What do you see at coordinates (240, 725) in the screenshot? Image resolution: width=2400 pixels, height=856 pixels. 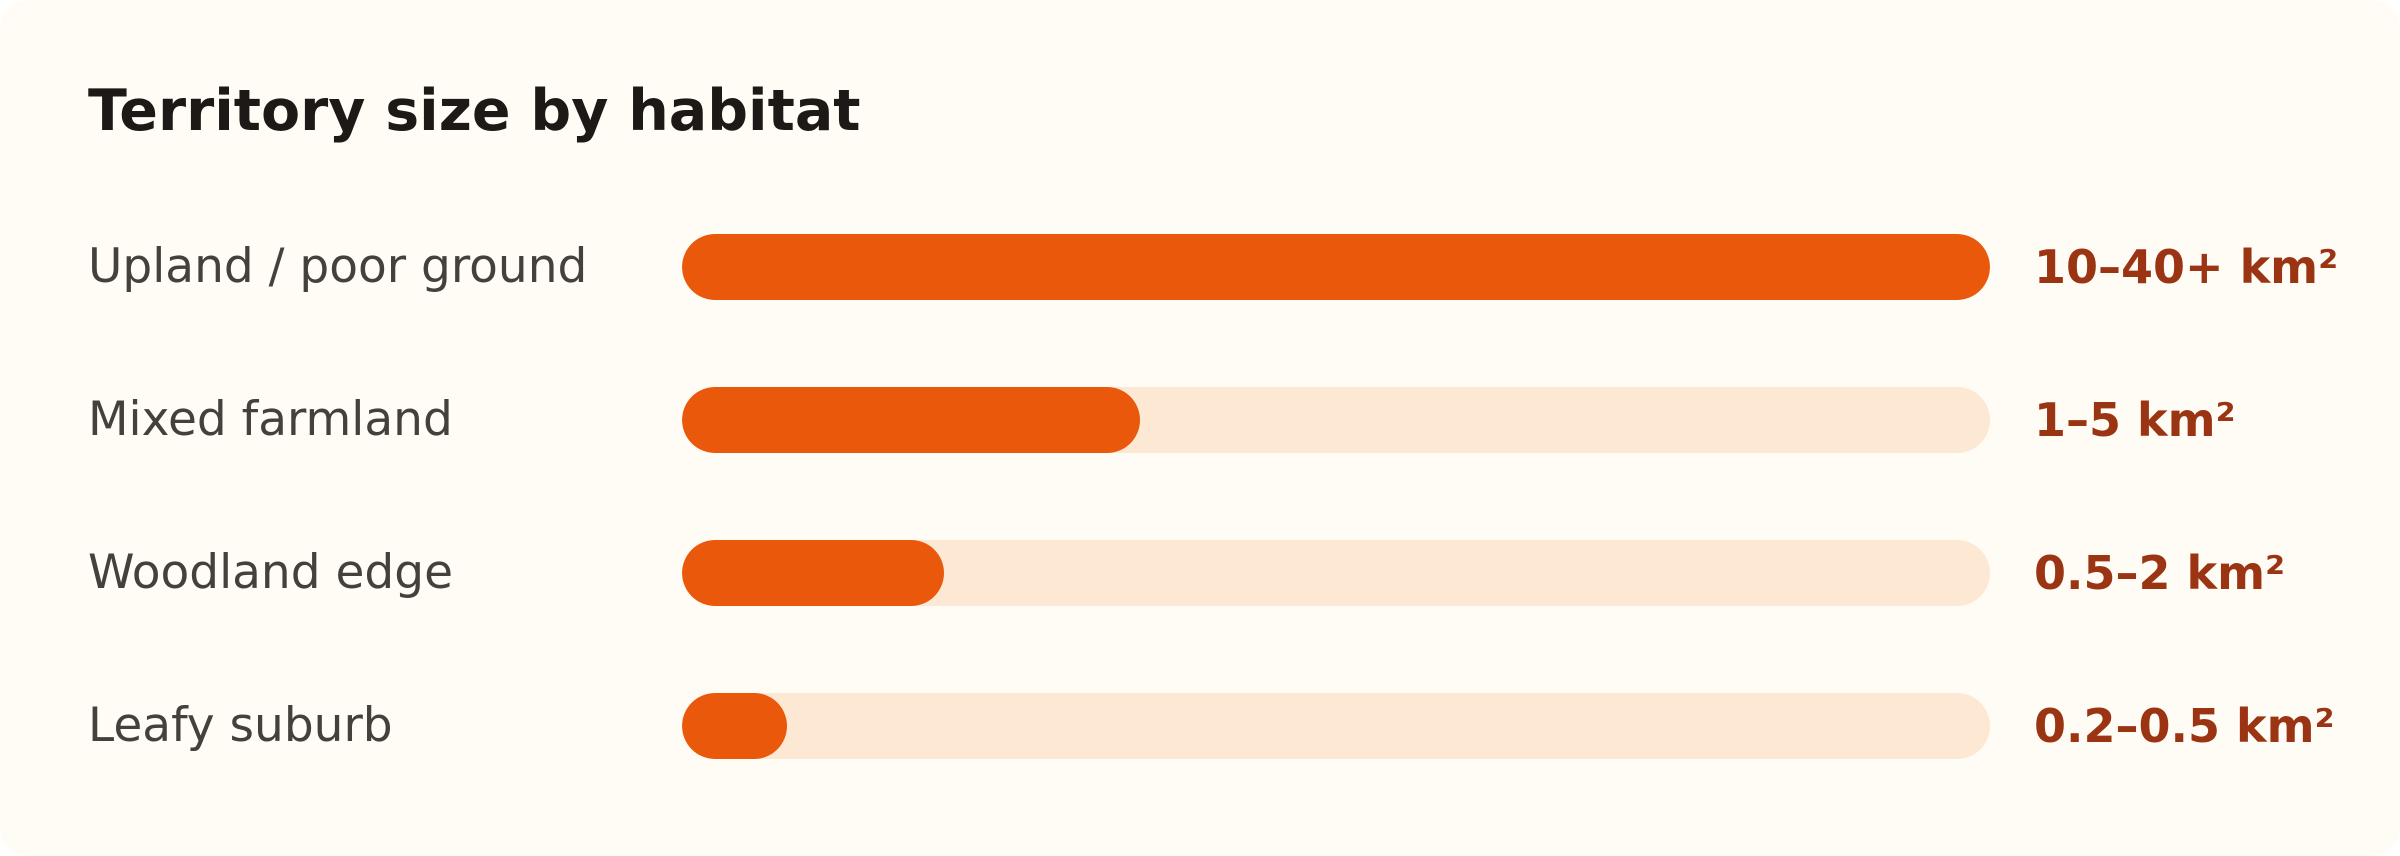 I see `category-label: Leafy suburb` at bounding box center [240, 725].